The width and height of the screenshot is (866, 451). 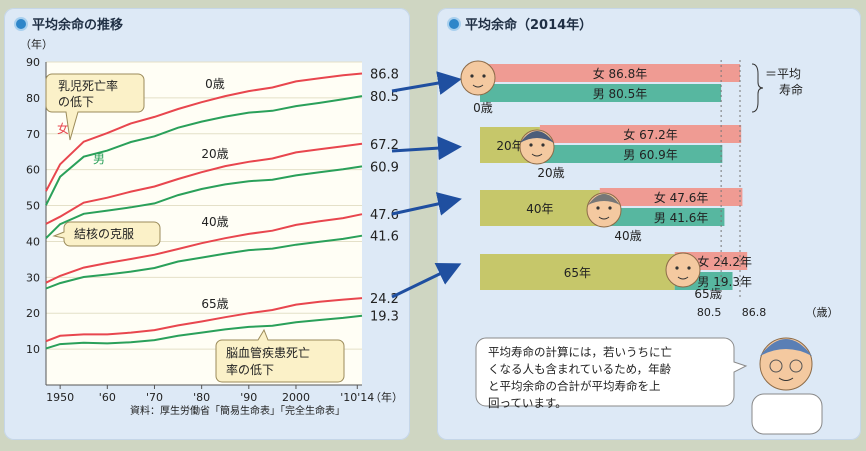 I want to click on bar-row-0: 女 86.8年男 80.5年 0歳, so click(x=600, y=87).